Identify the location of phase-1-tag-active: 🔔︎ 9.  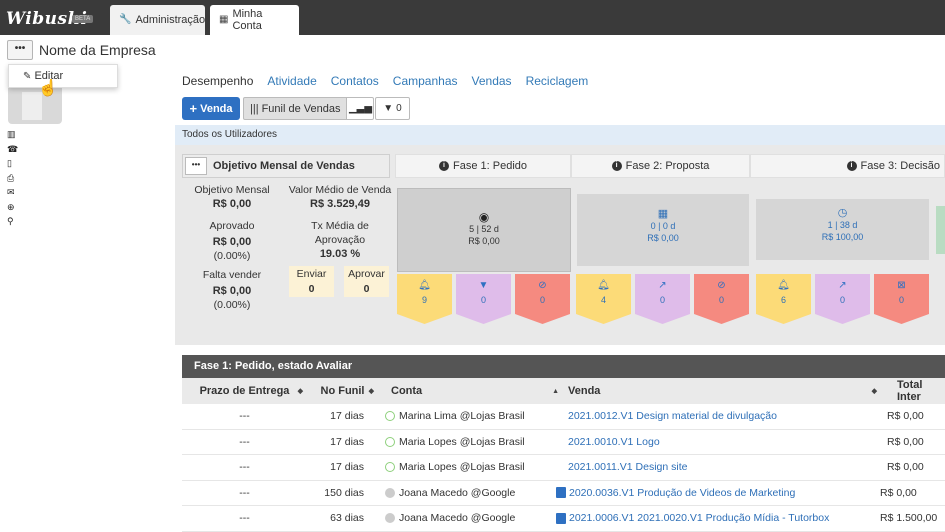
(424, 299).